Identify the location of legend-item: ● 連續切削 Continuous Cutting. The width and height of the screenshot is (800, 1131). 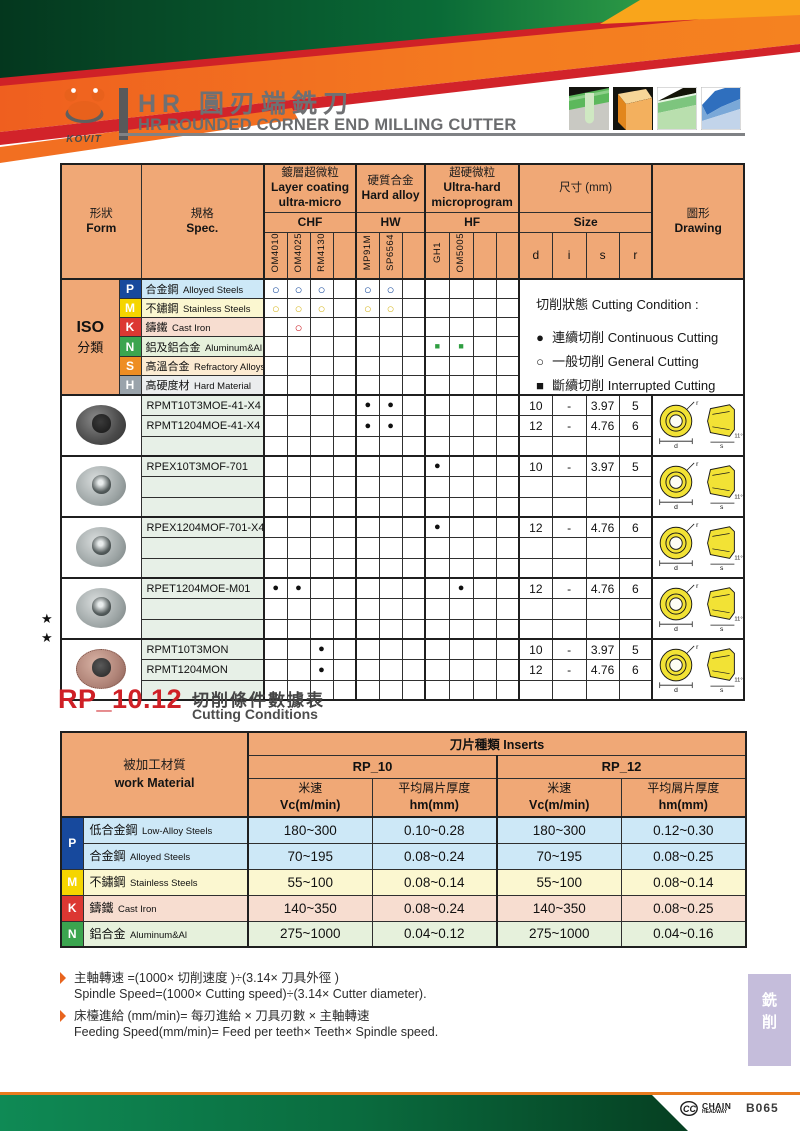
(627, 337).